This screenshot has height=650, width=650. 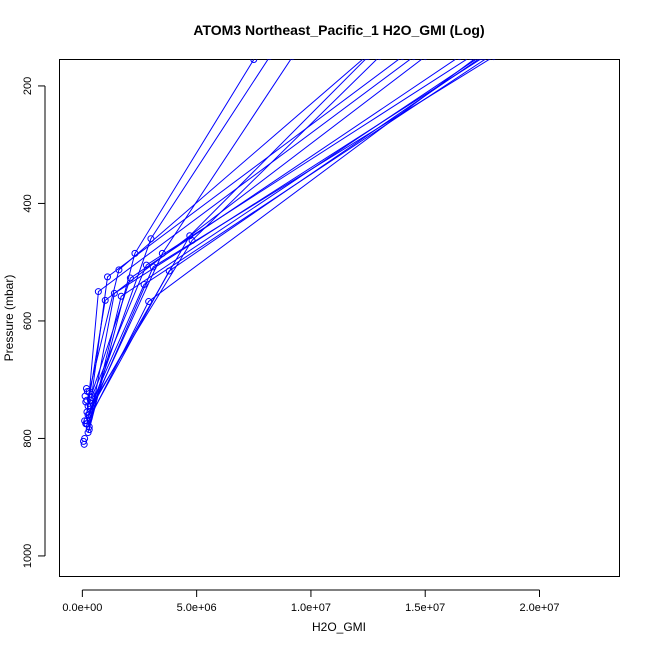 I want to click on y-tick-label: 800, so click(x=28, y=438).